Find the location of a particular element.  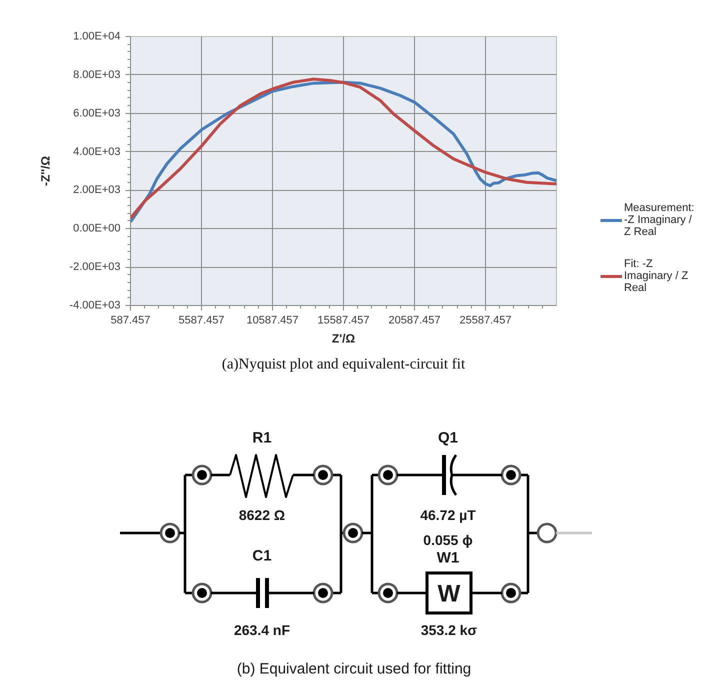

x-axis-title: Z'/Ω is located at coordinates (344, 339).